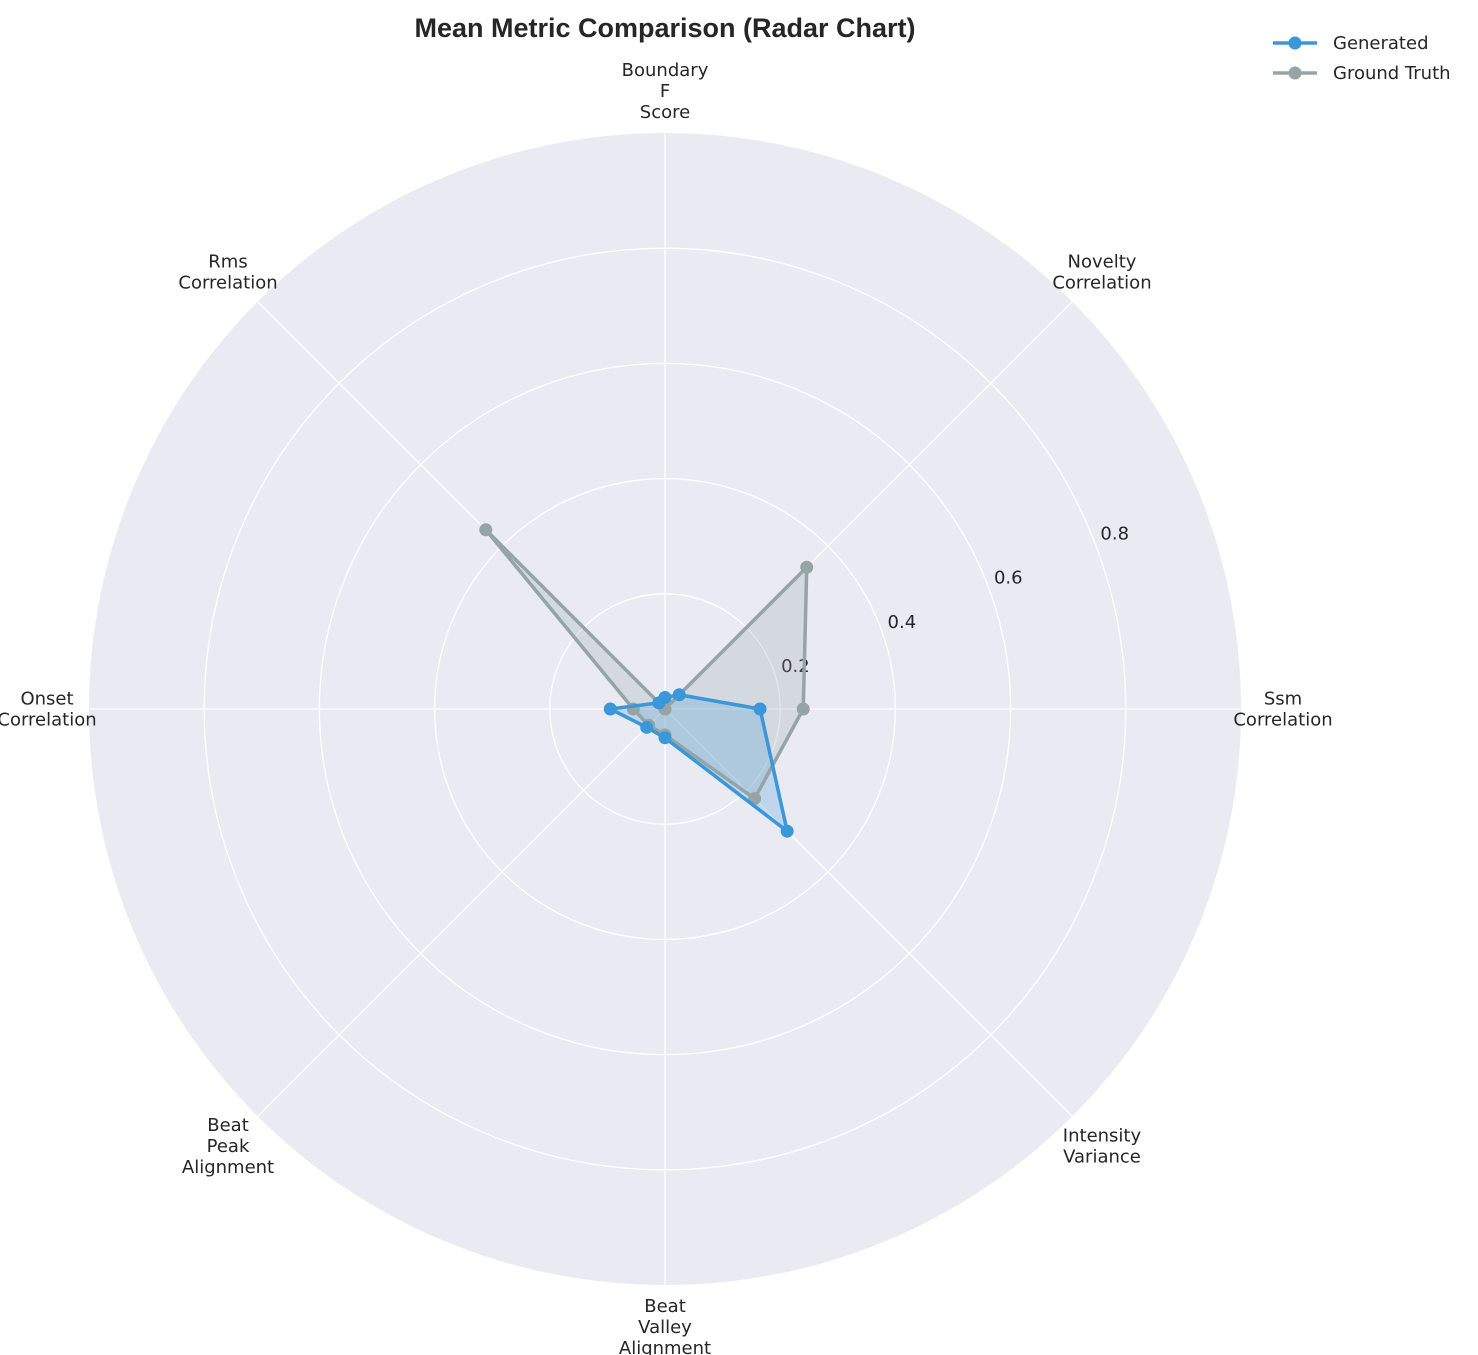 The image size is (1478, 1355). Describe the element at coordinates (902, 622) in the screenshot. I see `r-tick-label: 0.4` at that location.